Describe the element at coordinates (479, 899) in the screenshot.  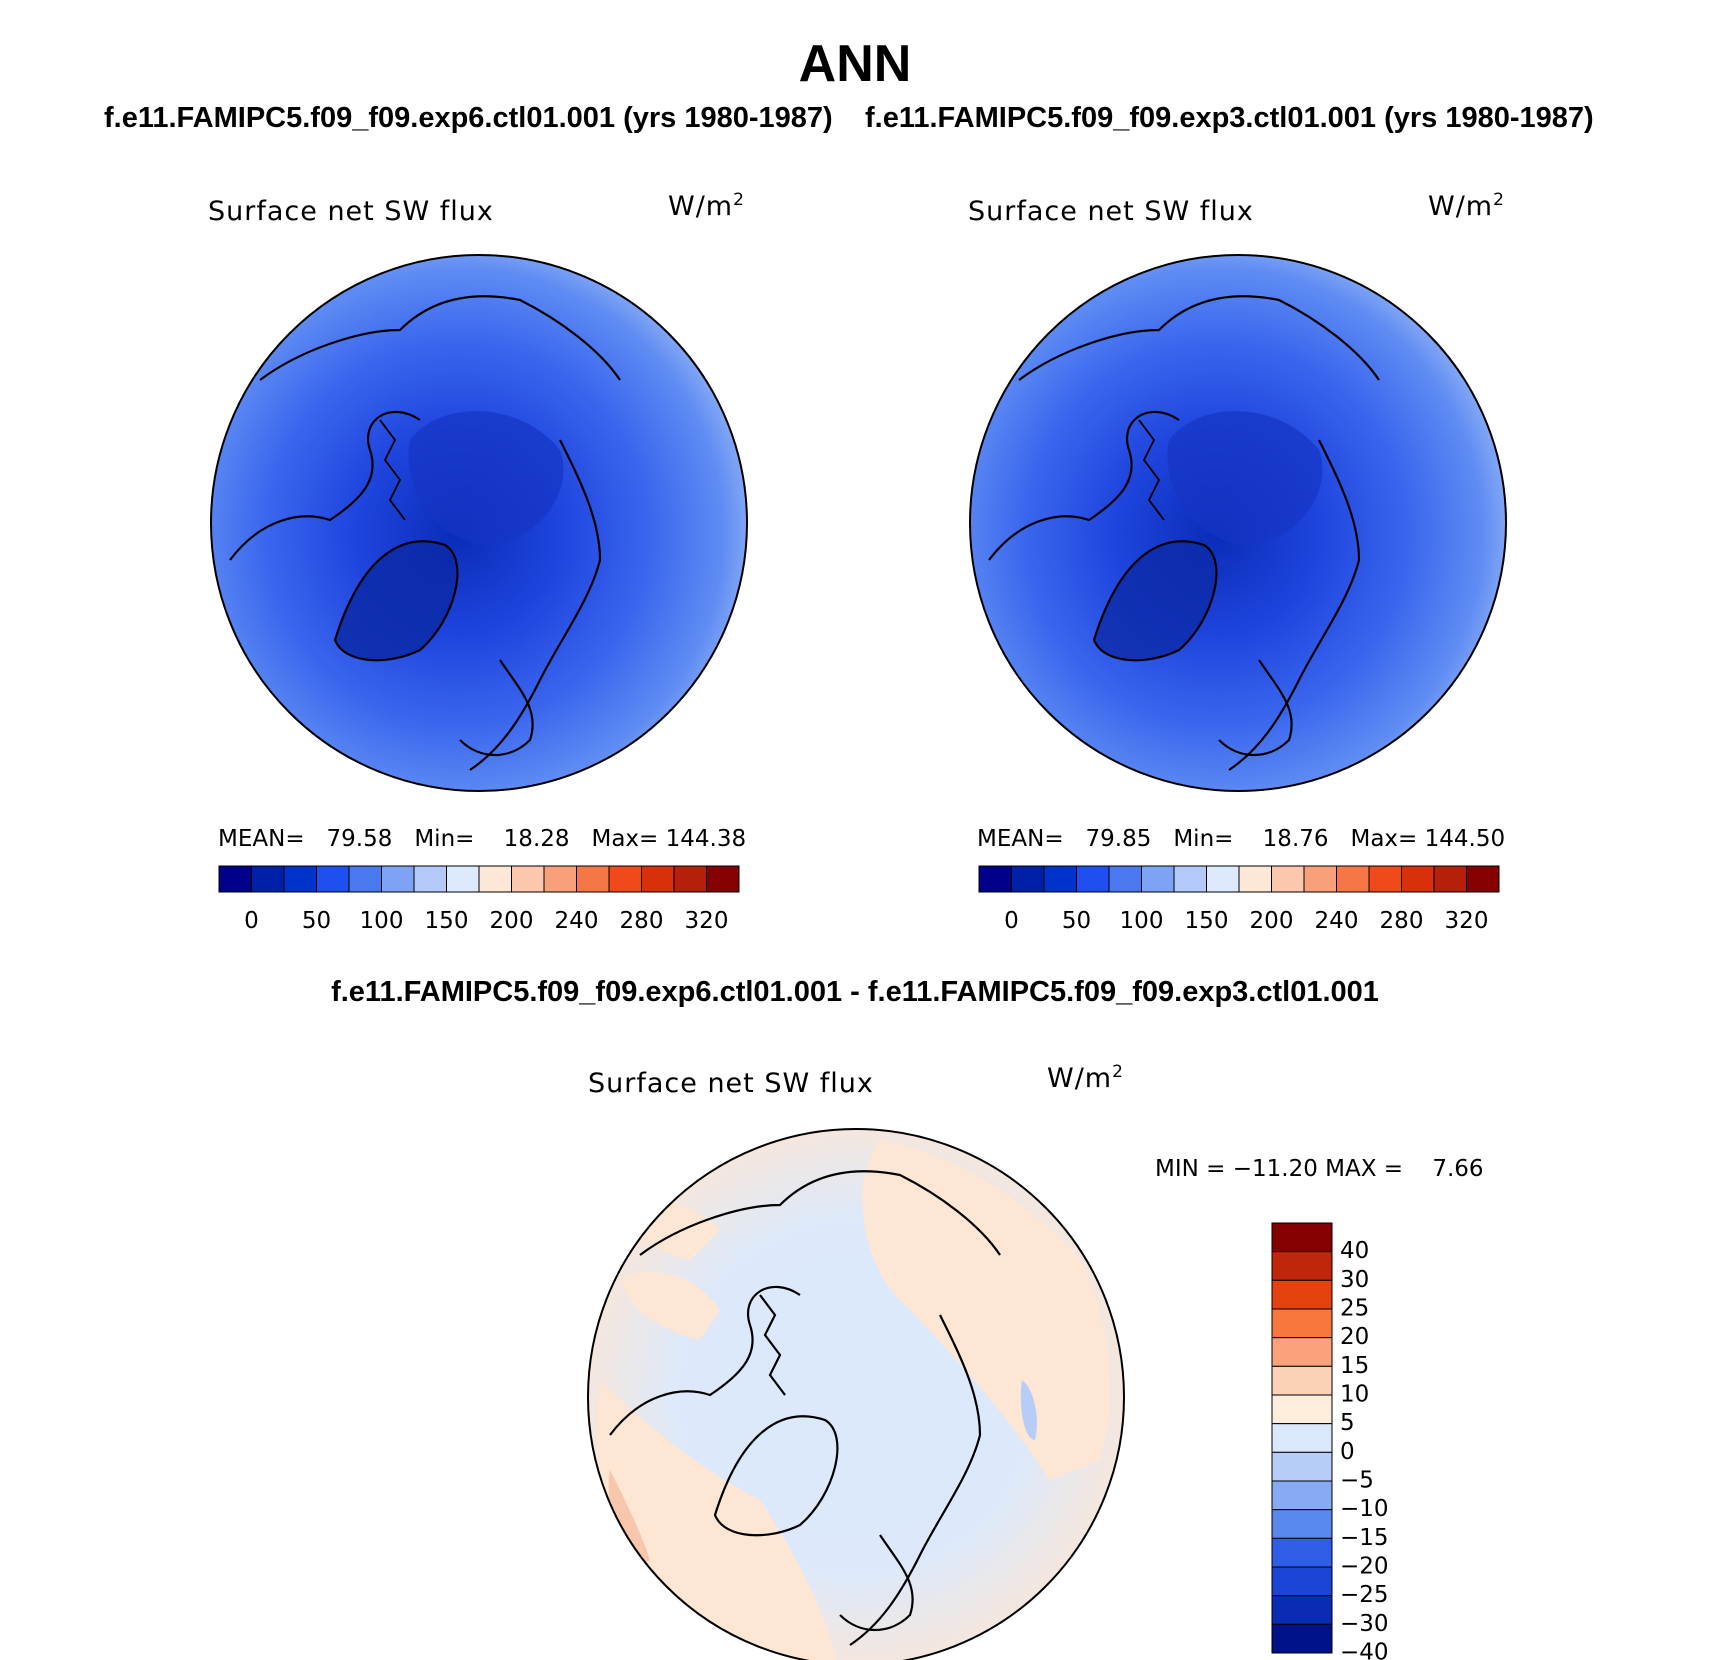
I see `panel1-colorbar: 0 50 100 150 200 240 280 320` at that location.